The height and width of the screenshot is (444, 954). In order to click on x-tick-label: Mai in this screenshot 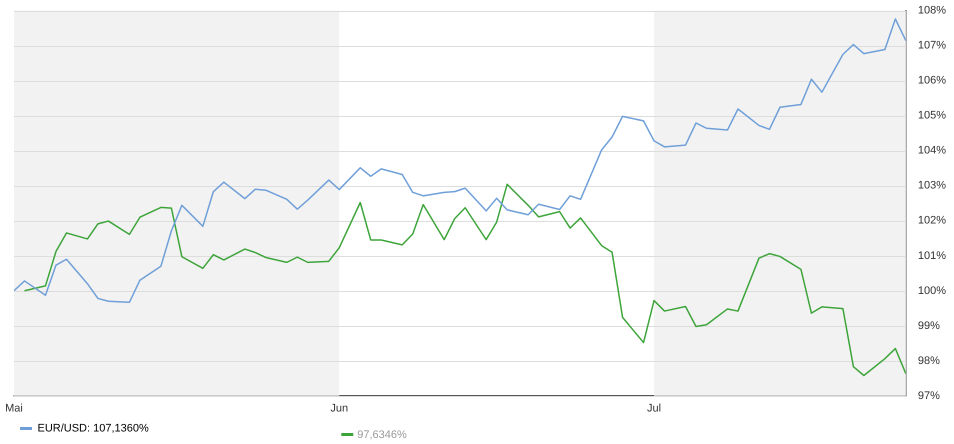, I will do `click(14, 408)`.